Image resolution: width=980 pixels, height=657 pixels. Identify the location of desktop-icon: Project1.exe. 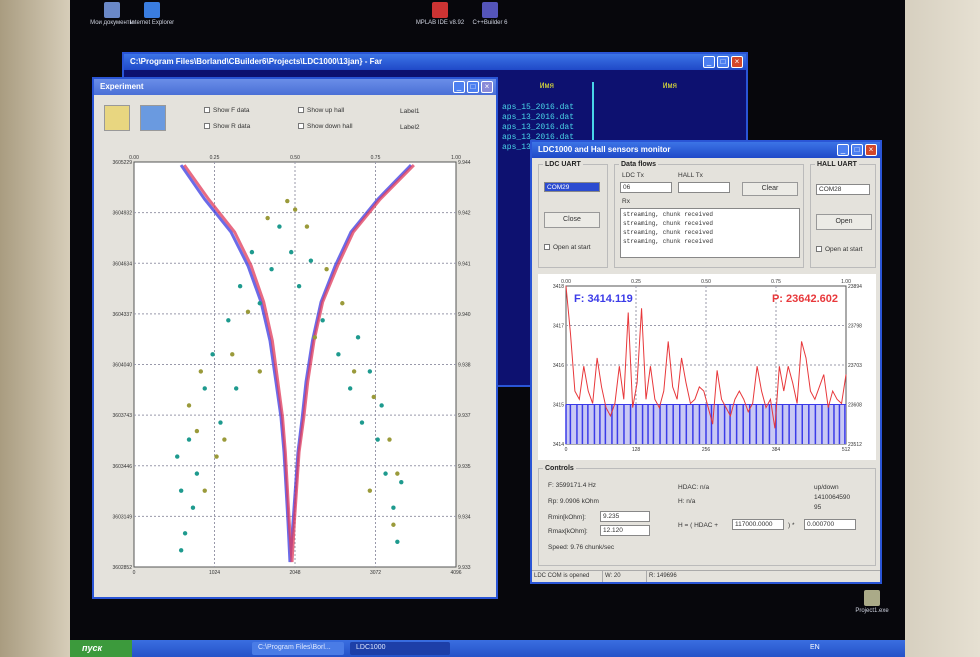
(872, 602).